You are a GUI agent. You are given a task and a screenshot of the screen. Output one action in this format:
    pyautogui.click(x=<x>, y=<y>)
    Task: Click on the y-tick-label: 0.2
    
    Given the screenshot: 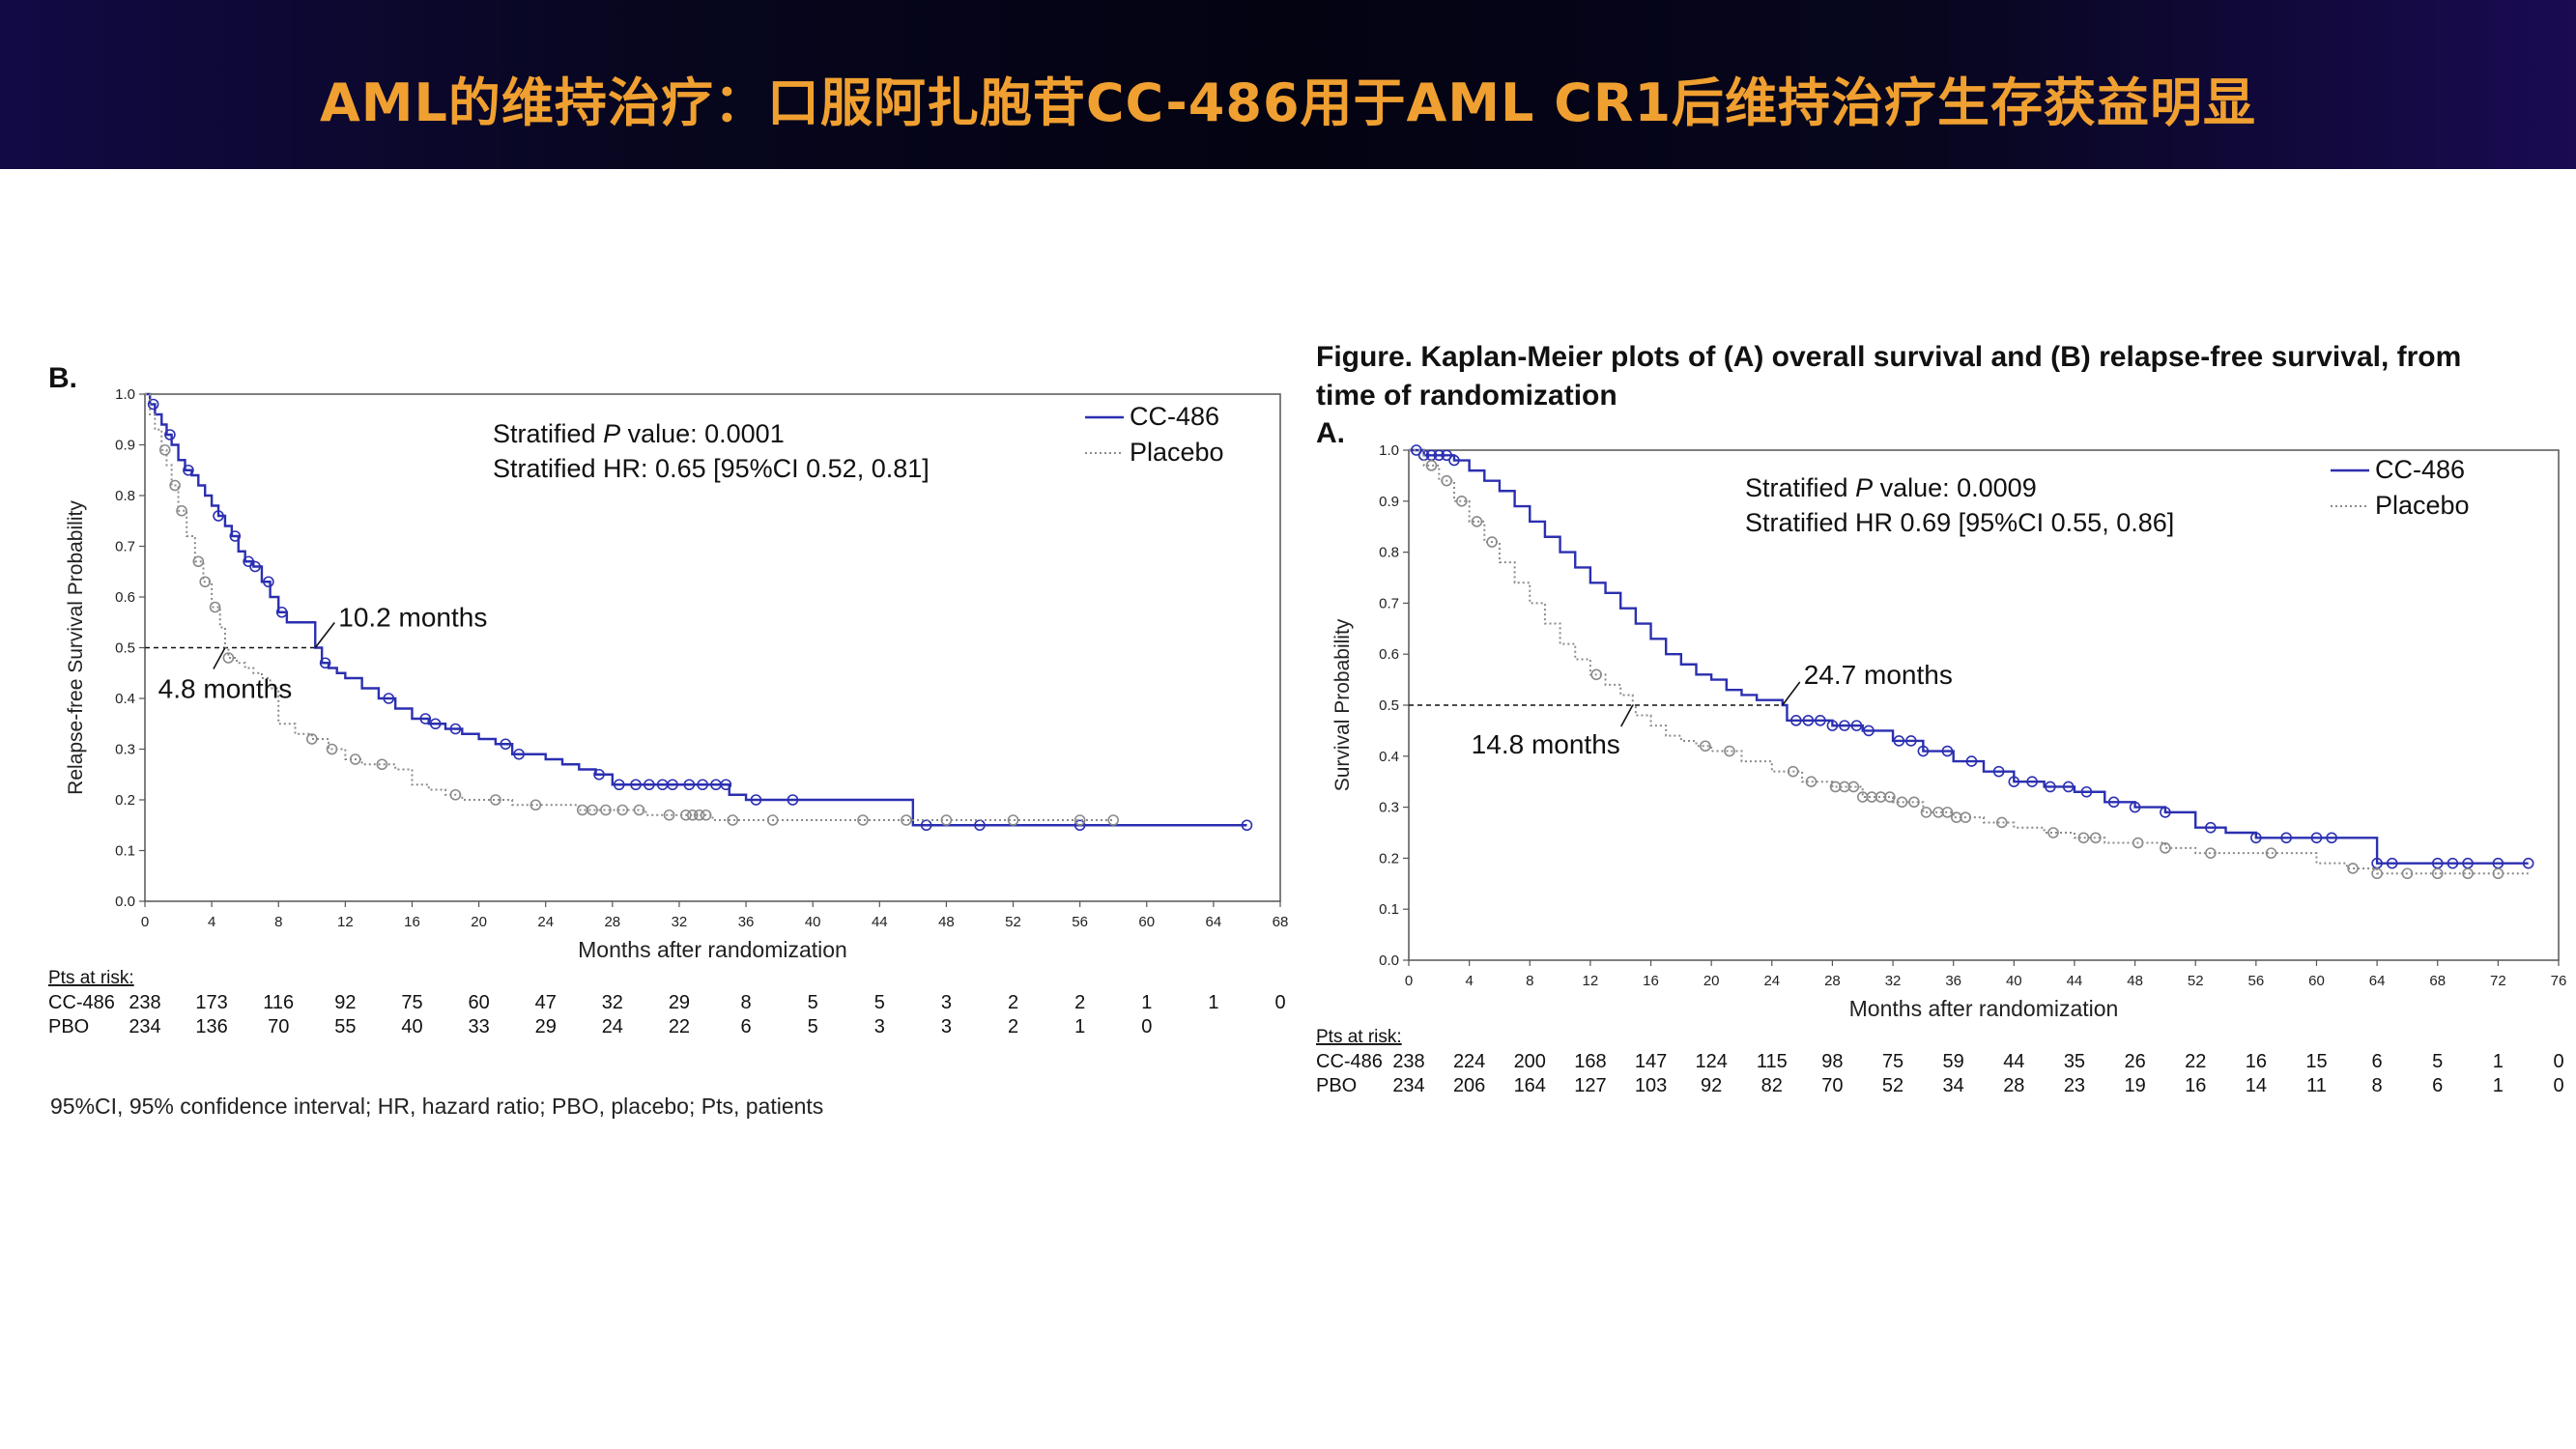 What is the action you would take?
    pyautogui.click(x=125, y=800)
    